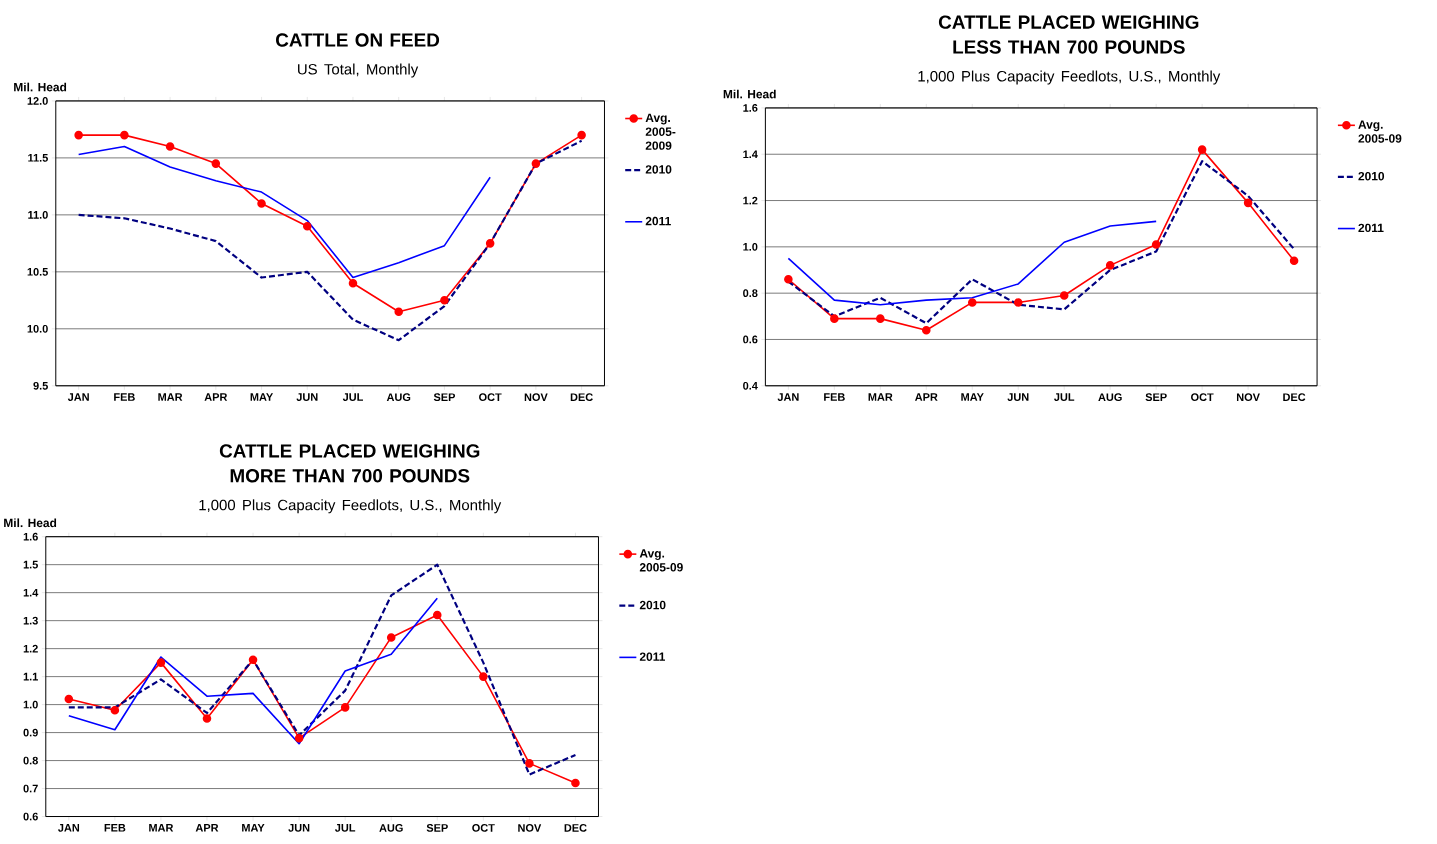  Describe the element at coordinates (30, 788) in the screenshot. I see `y-tick-label: 0.7` at that location.